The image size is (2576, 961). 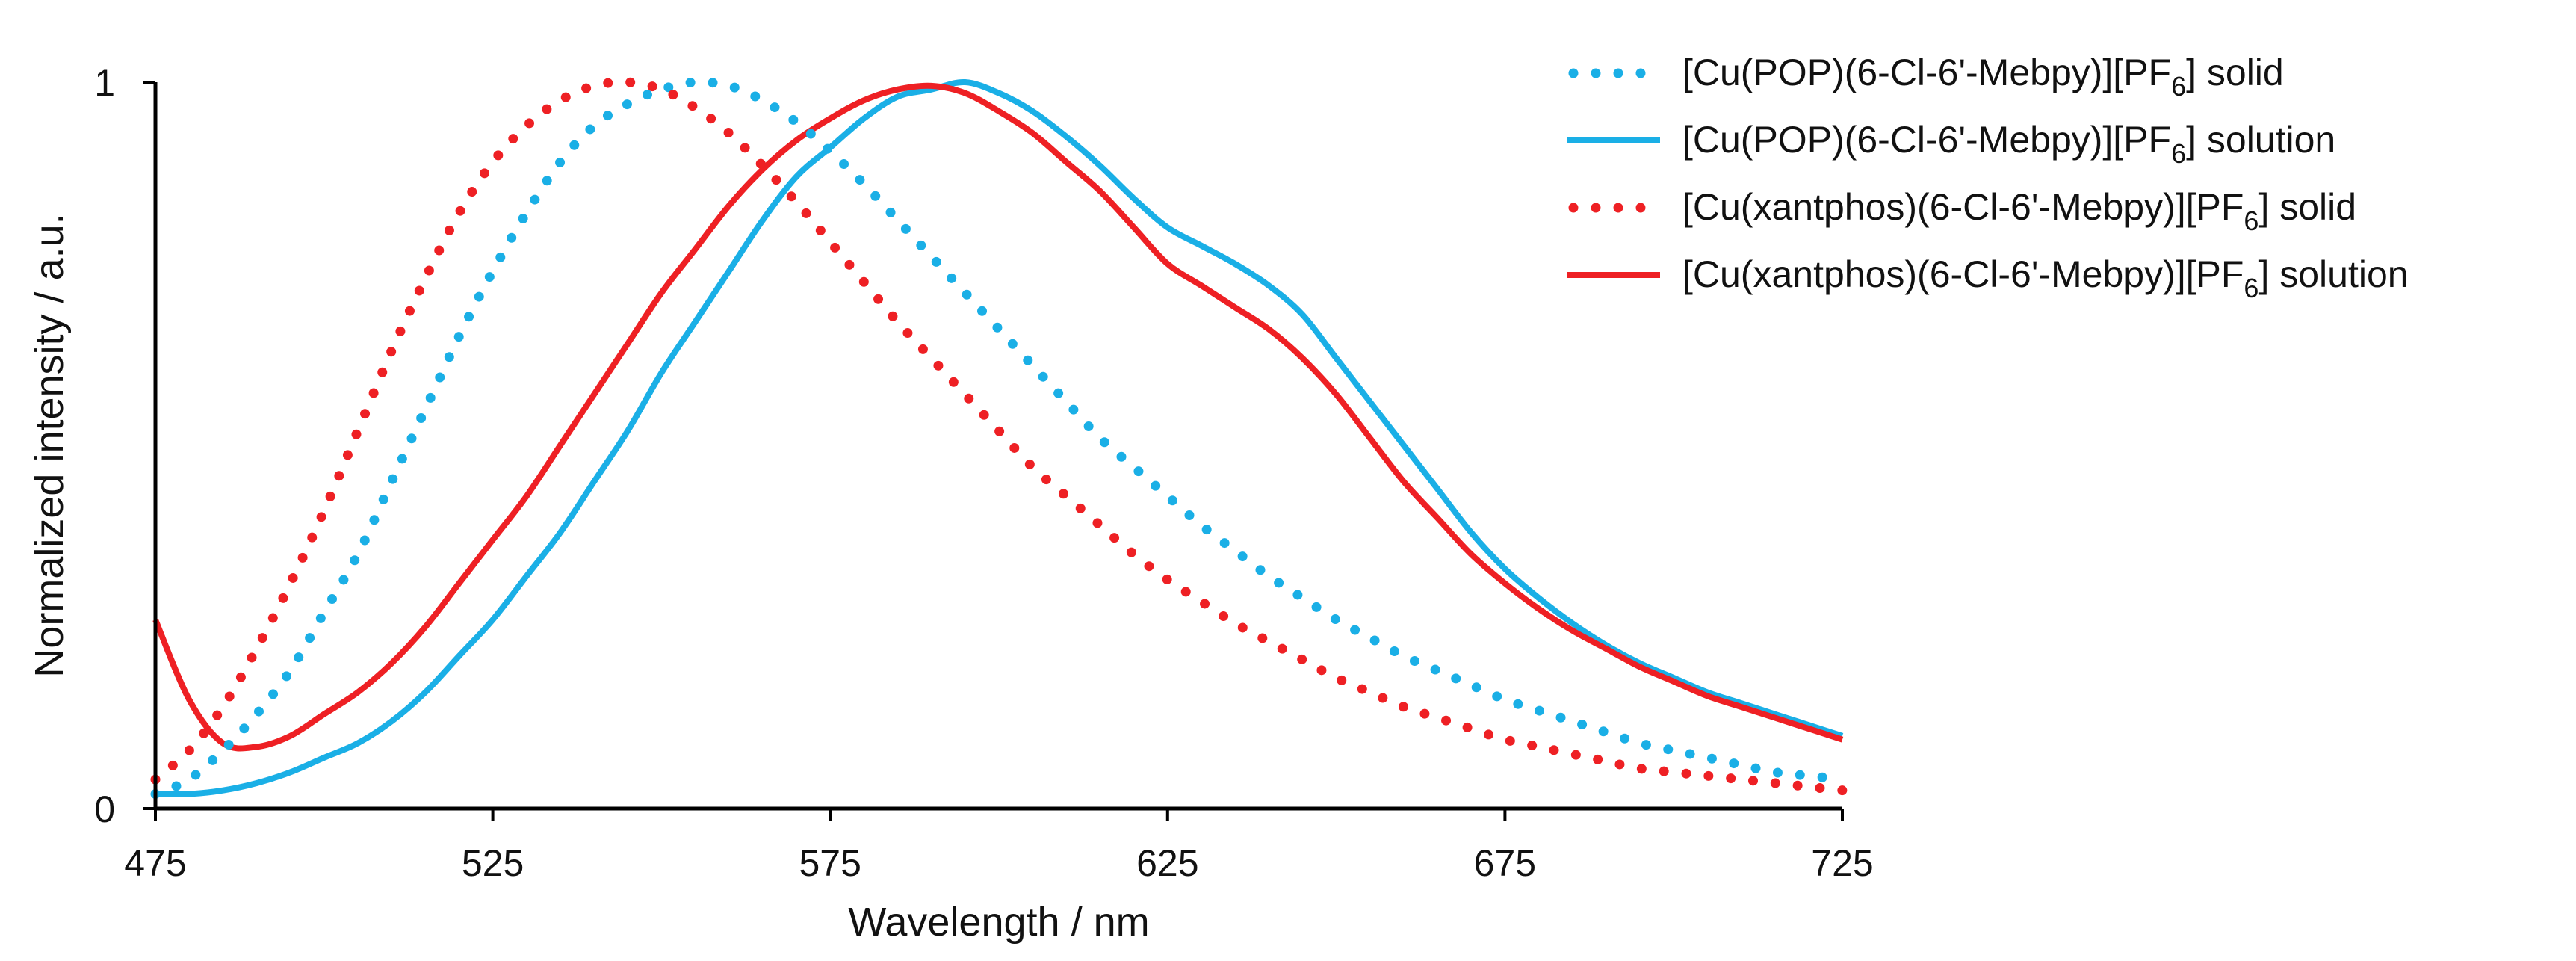 What do you see at coordinates (155, 863) in the screenshot?
I see `x-tick-label: 475` at bounding box center [155, 863].